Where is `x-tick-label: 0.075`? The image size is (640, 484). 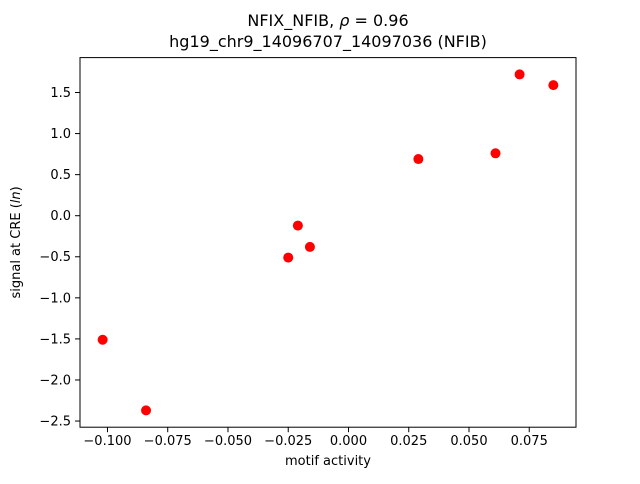 x-tick-label: 0.075 is located at coordinates (529, 441).